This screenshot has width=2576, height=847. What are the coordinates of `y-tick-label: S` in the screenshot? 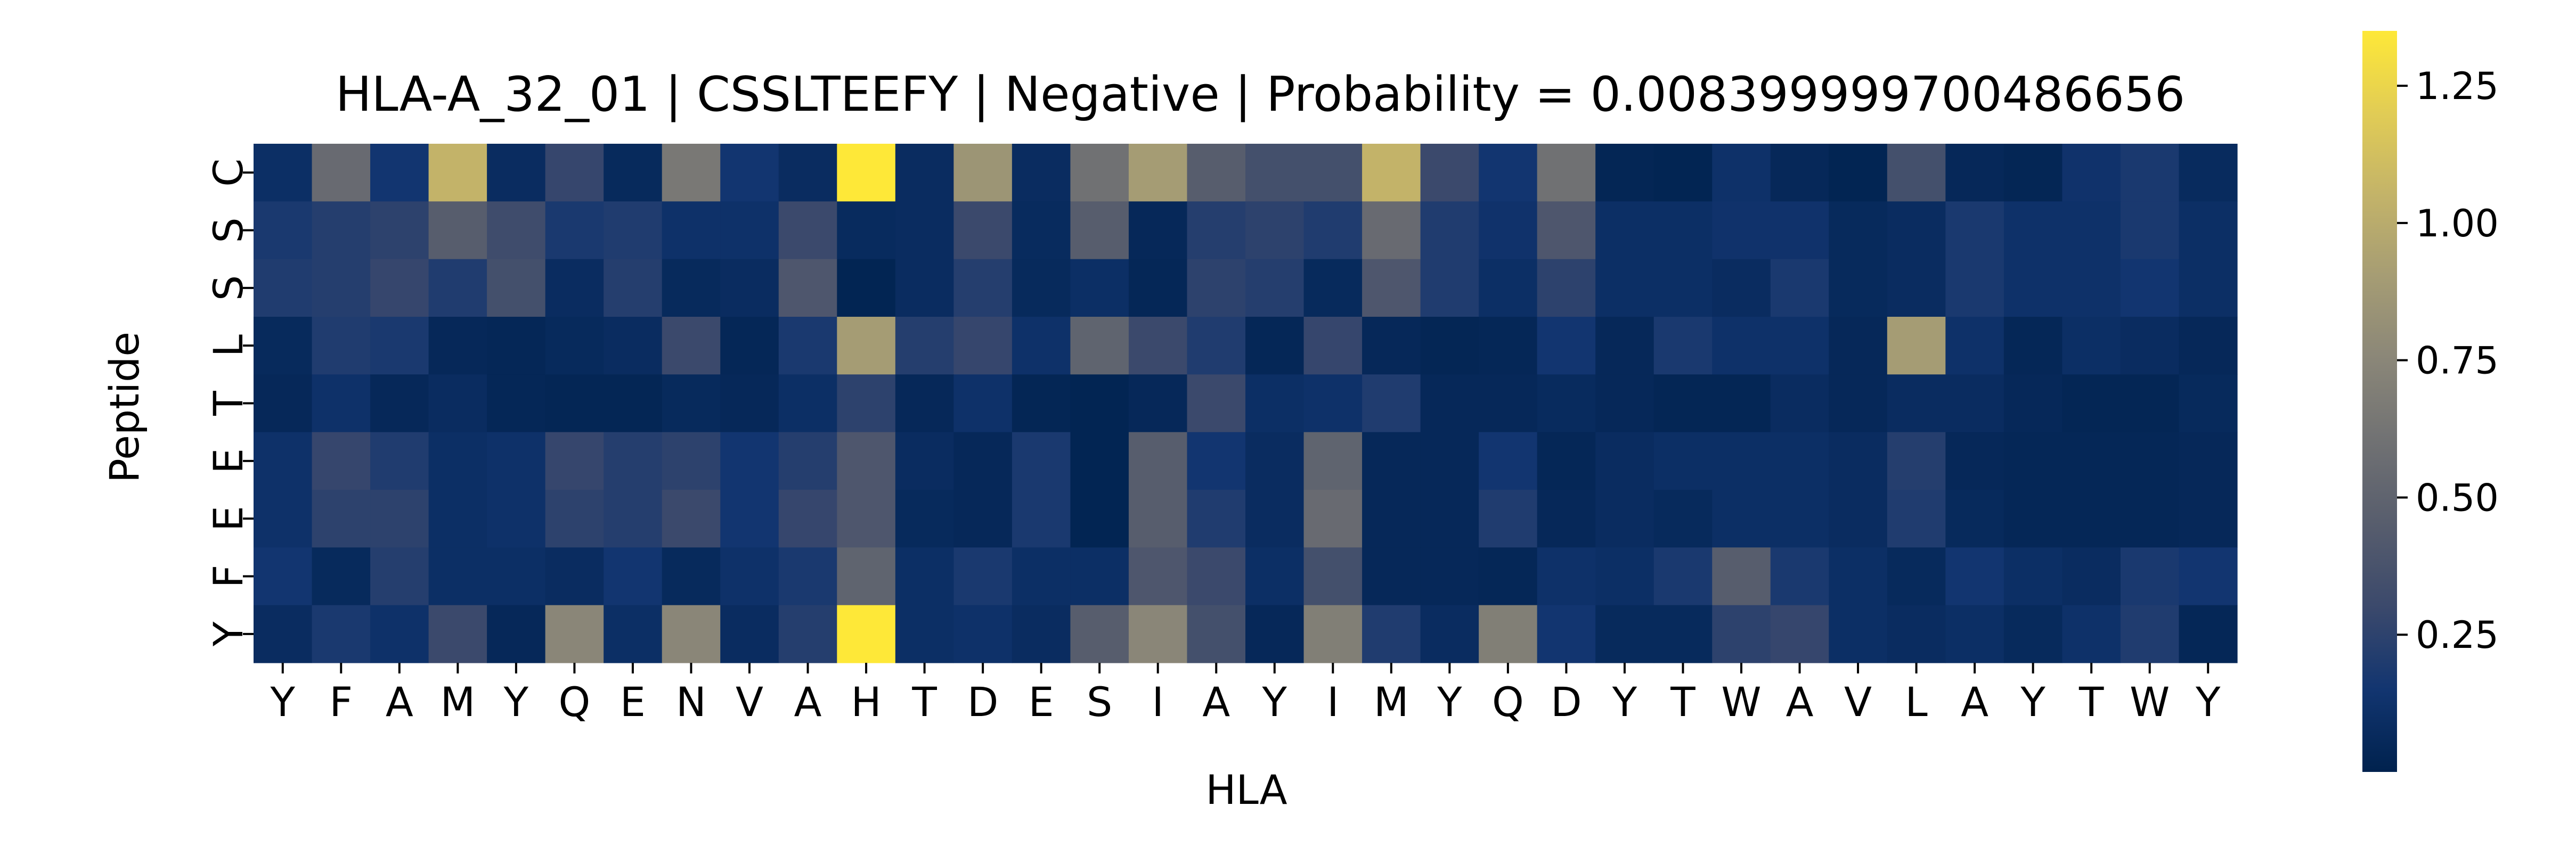 It's located at (228, 288).